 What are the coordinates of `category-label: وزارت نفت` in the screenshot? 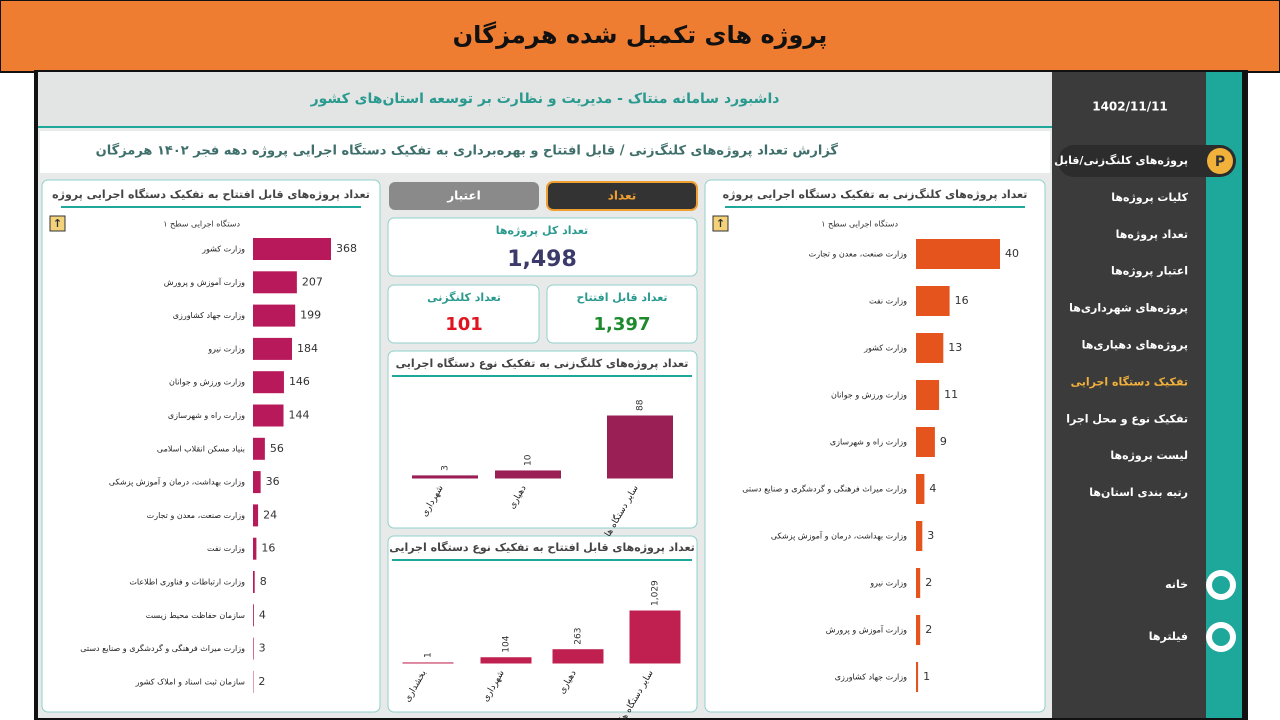 It's located at (226, 548).